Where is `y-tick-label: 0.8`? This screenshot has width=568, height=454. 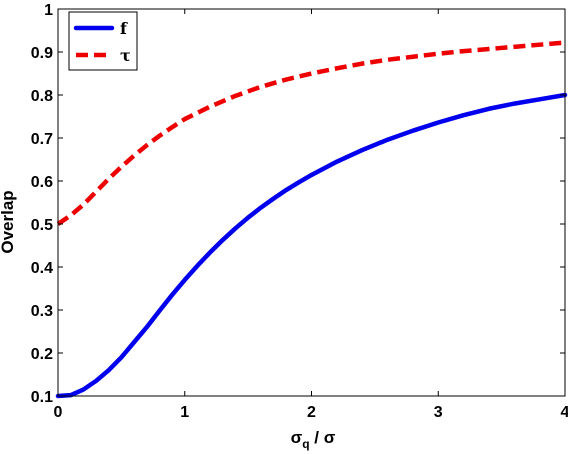
y-tick-label: 0.8 is located at coordinates (42, 96).